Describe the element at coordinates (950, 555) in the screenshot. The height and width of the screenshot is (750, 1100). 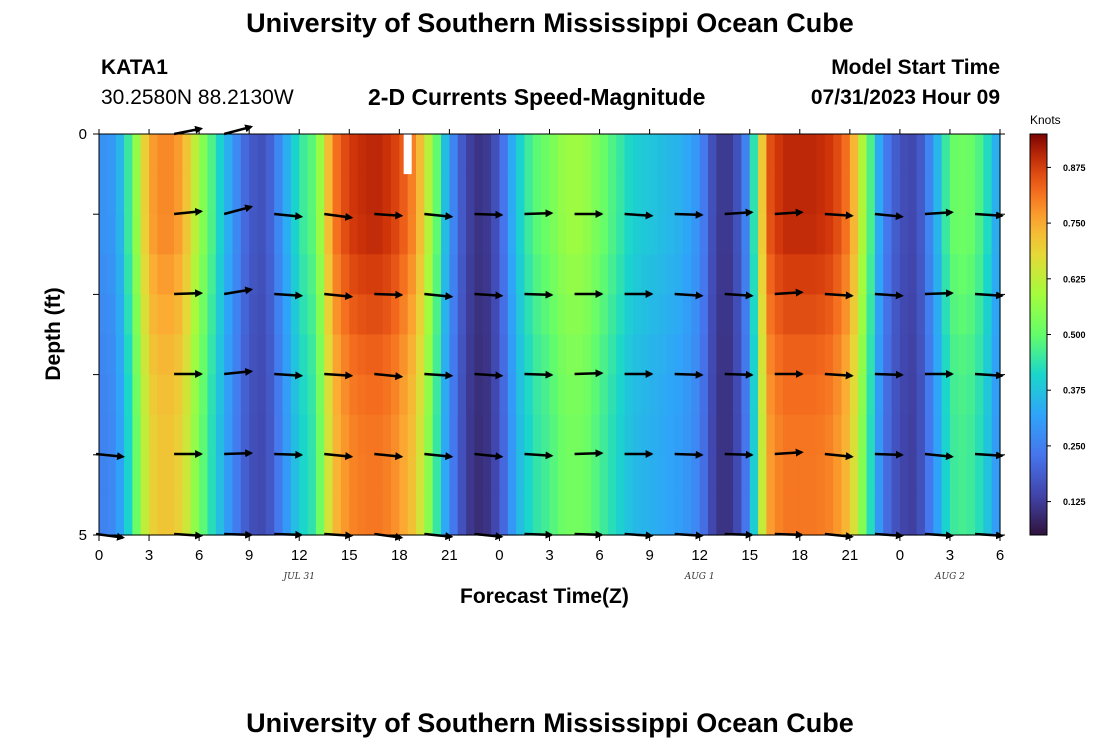
I see `x-tick-label: 3` at that location.